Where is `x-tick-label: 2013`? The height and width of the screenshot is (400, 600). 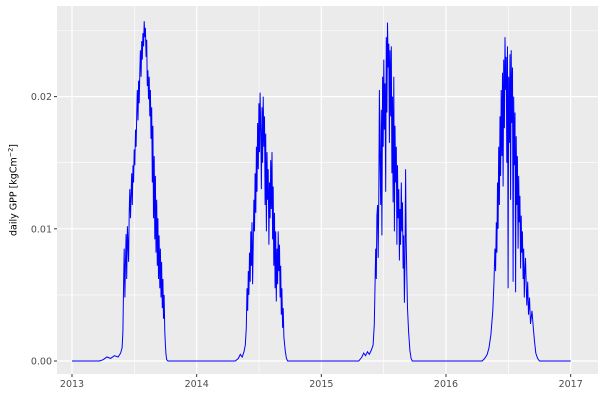
x-tick-label: 2013 is located at coordinates (72, 384).